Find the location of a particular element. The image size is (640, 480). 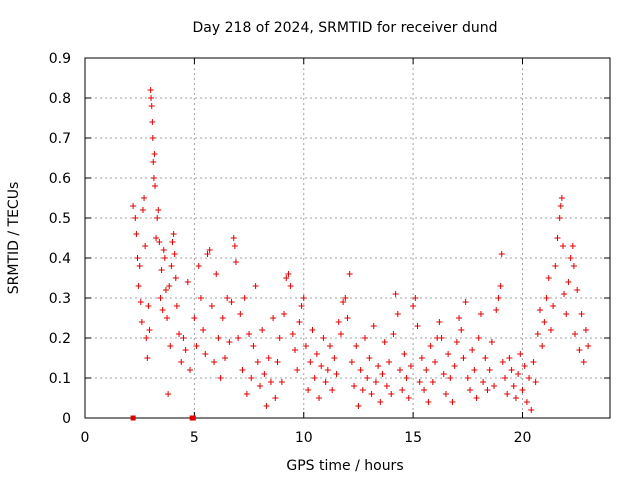

y-tick-label: 0.2 is located at coordinates (60, 339).